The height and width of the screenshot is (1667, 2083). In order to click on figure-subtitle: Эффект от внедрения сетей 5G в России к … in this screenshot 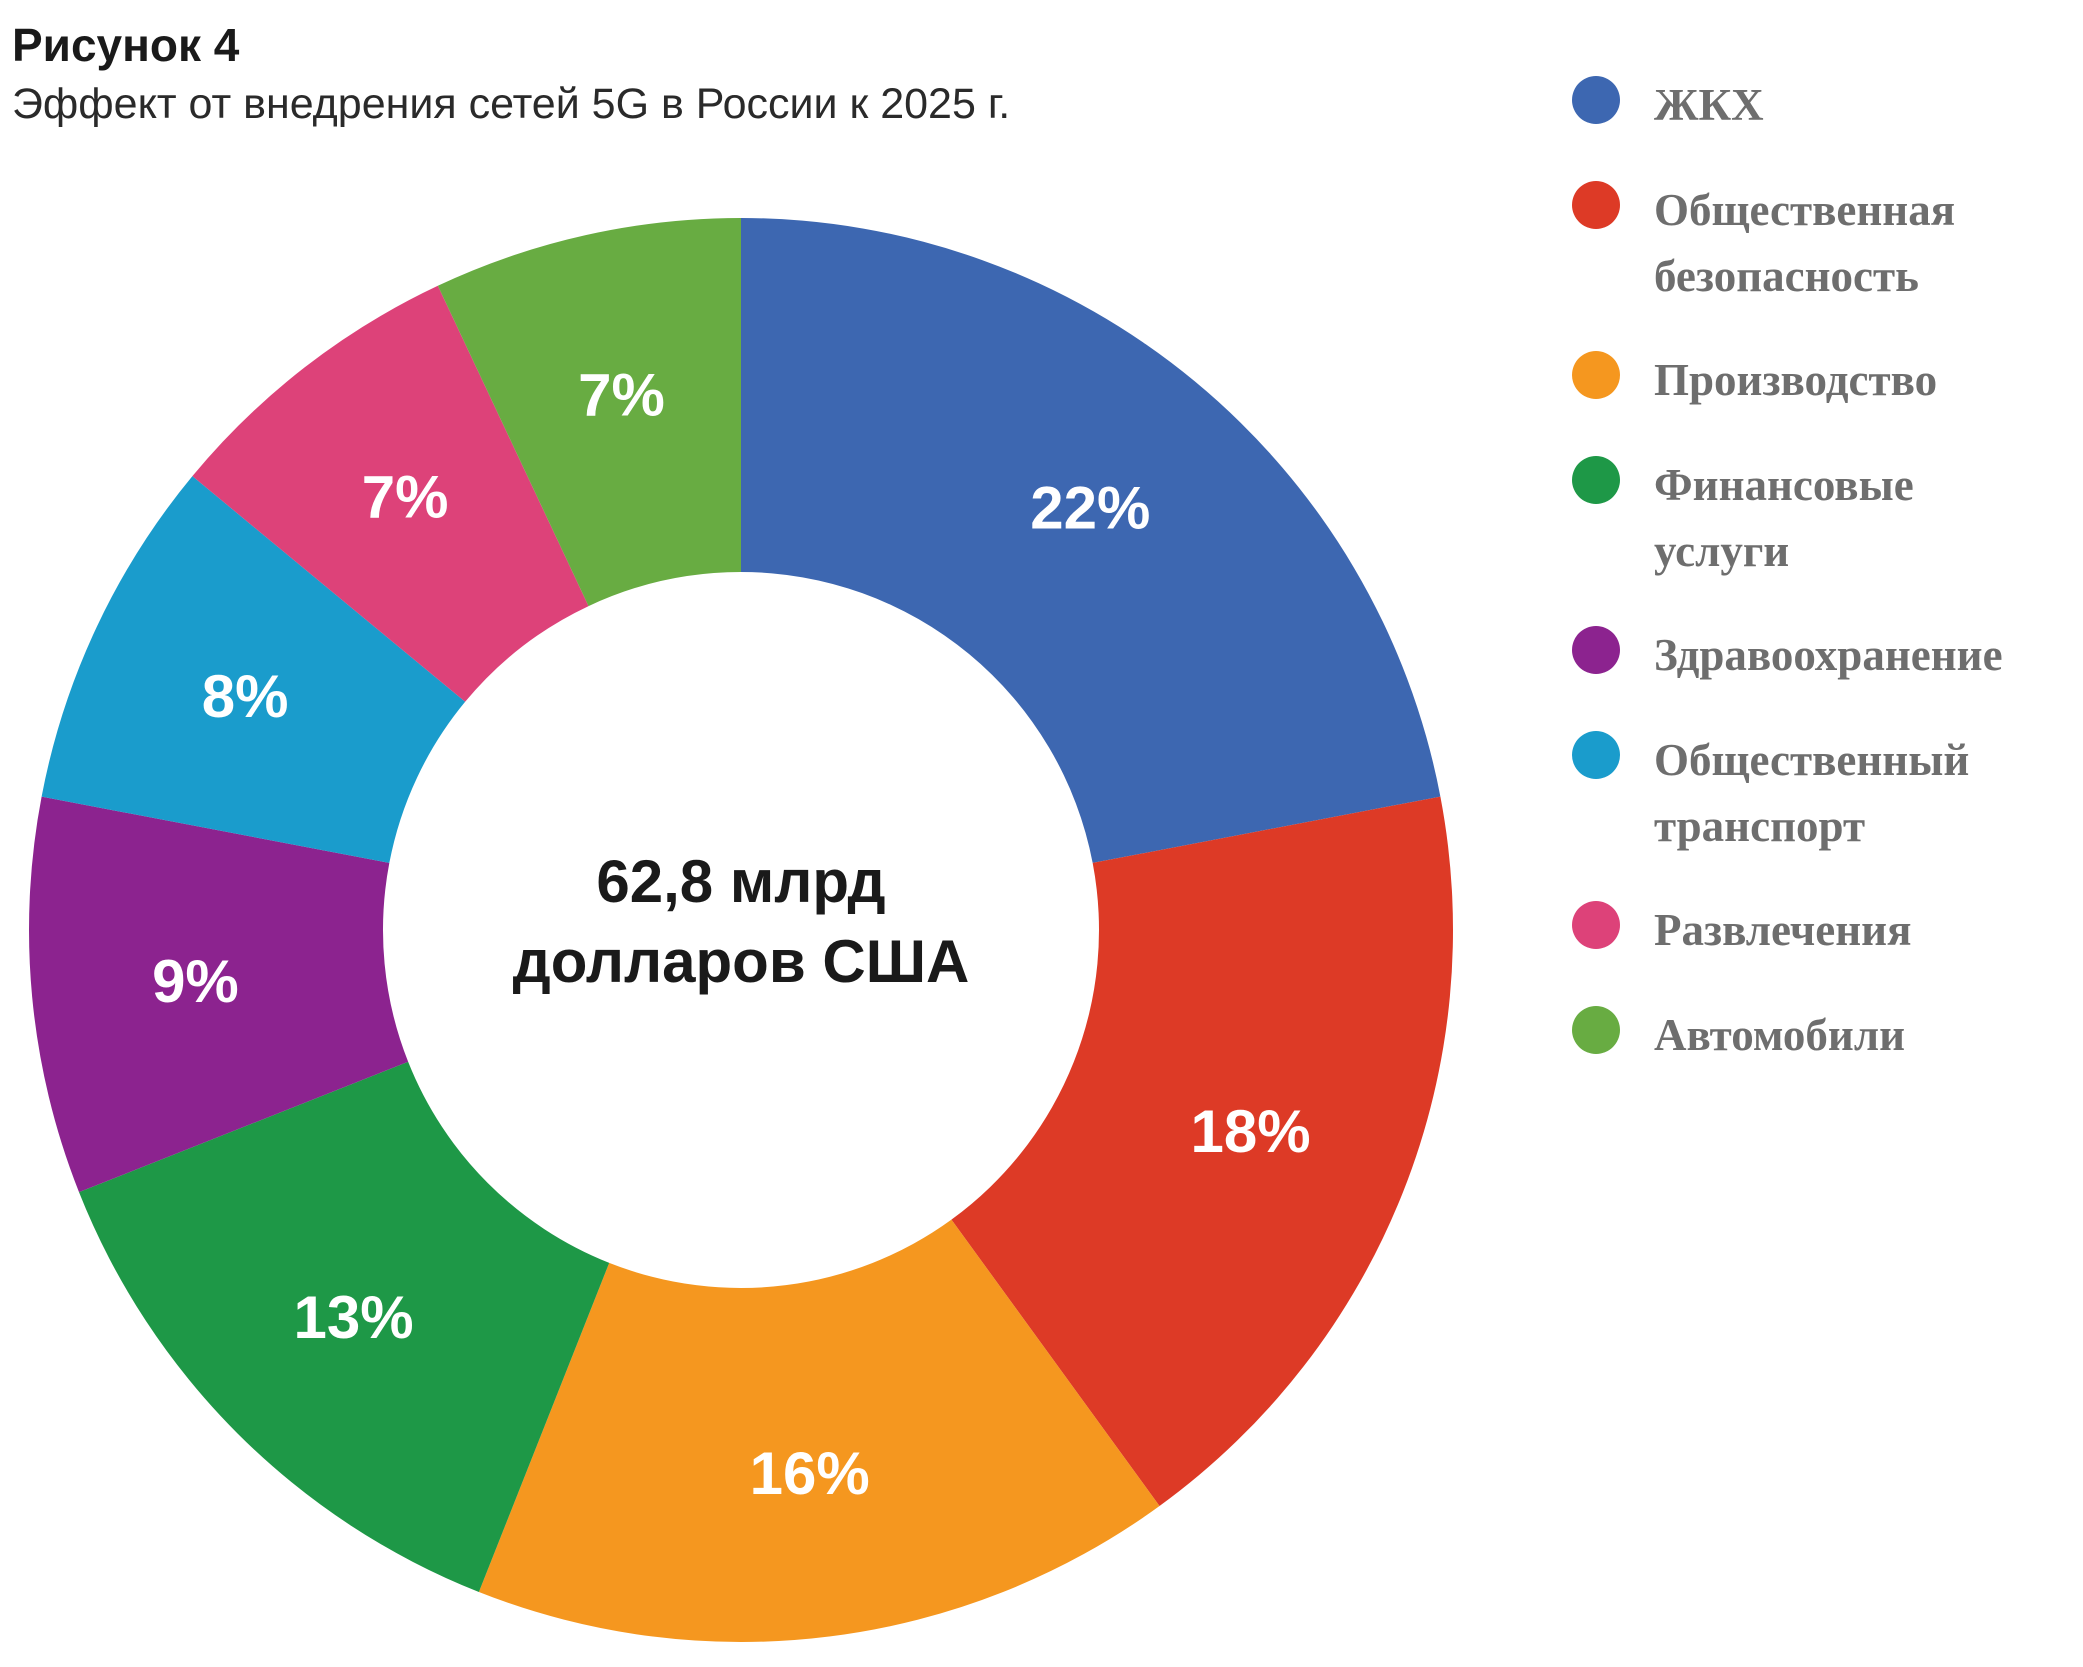, I will do `click(511, 104)`.